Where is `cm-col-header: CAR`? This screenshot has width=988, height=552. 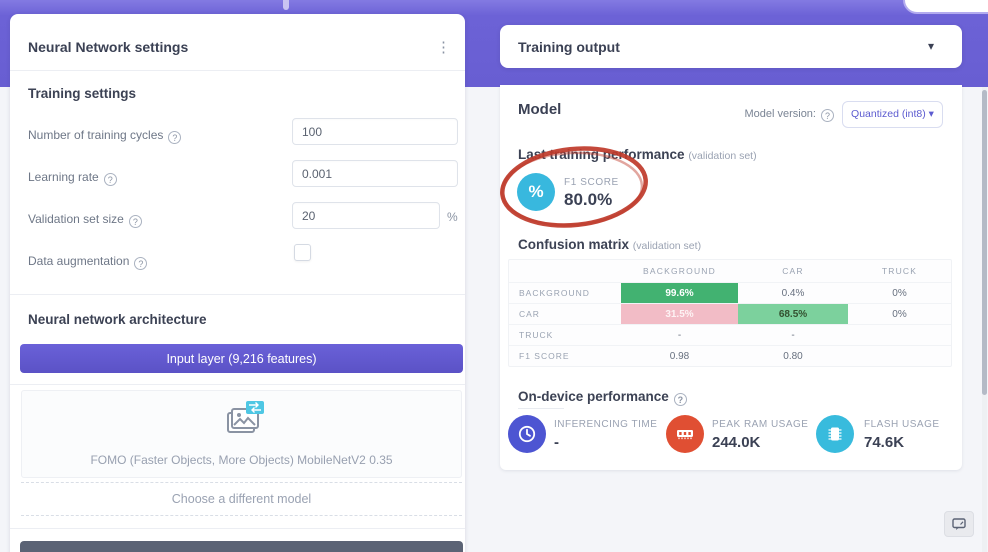 cm-col-header: CAR is located at coordinates (793, 271).